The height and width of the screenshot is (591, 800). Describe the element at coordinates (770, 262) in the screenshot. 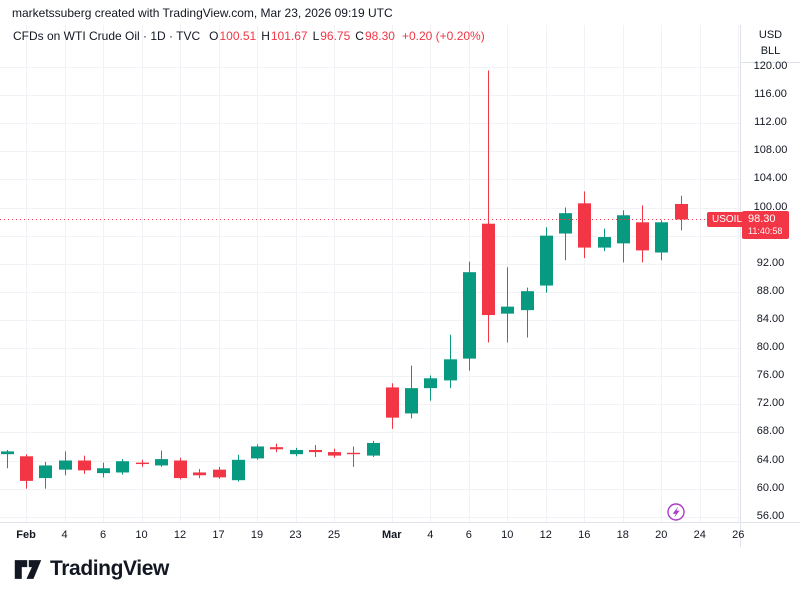

I see `price-tick-label: 92.00` at that location.